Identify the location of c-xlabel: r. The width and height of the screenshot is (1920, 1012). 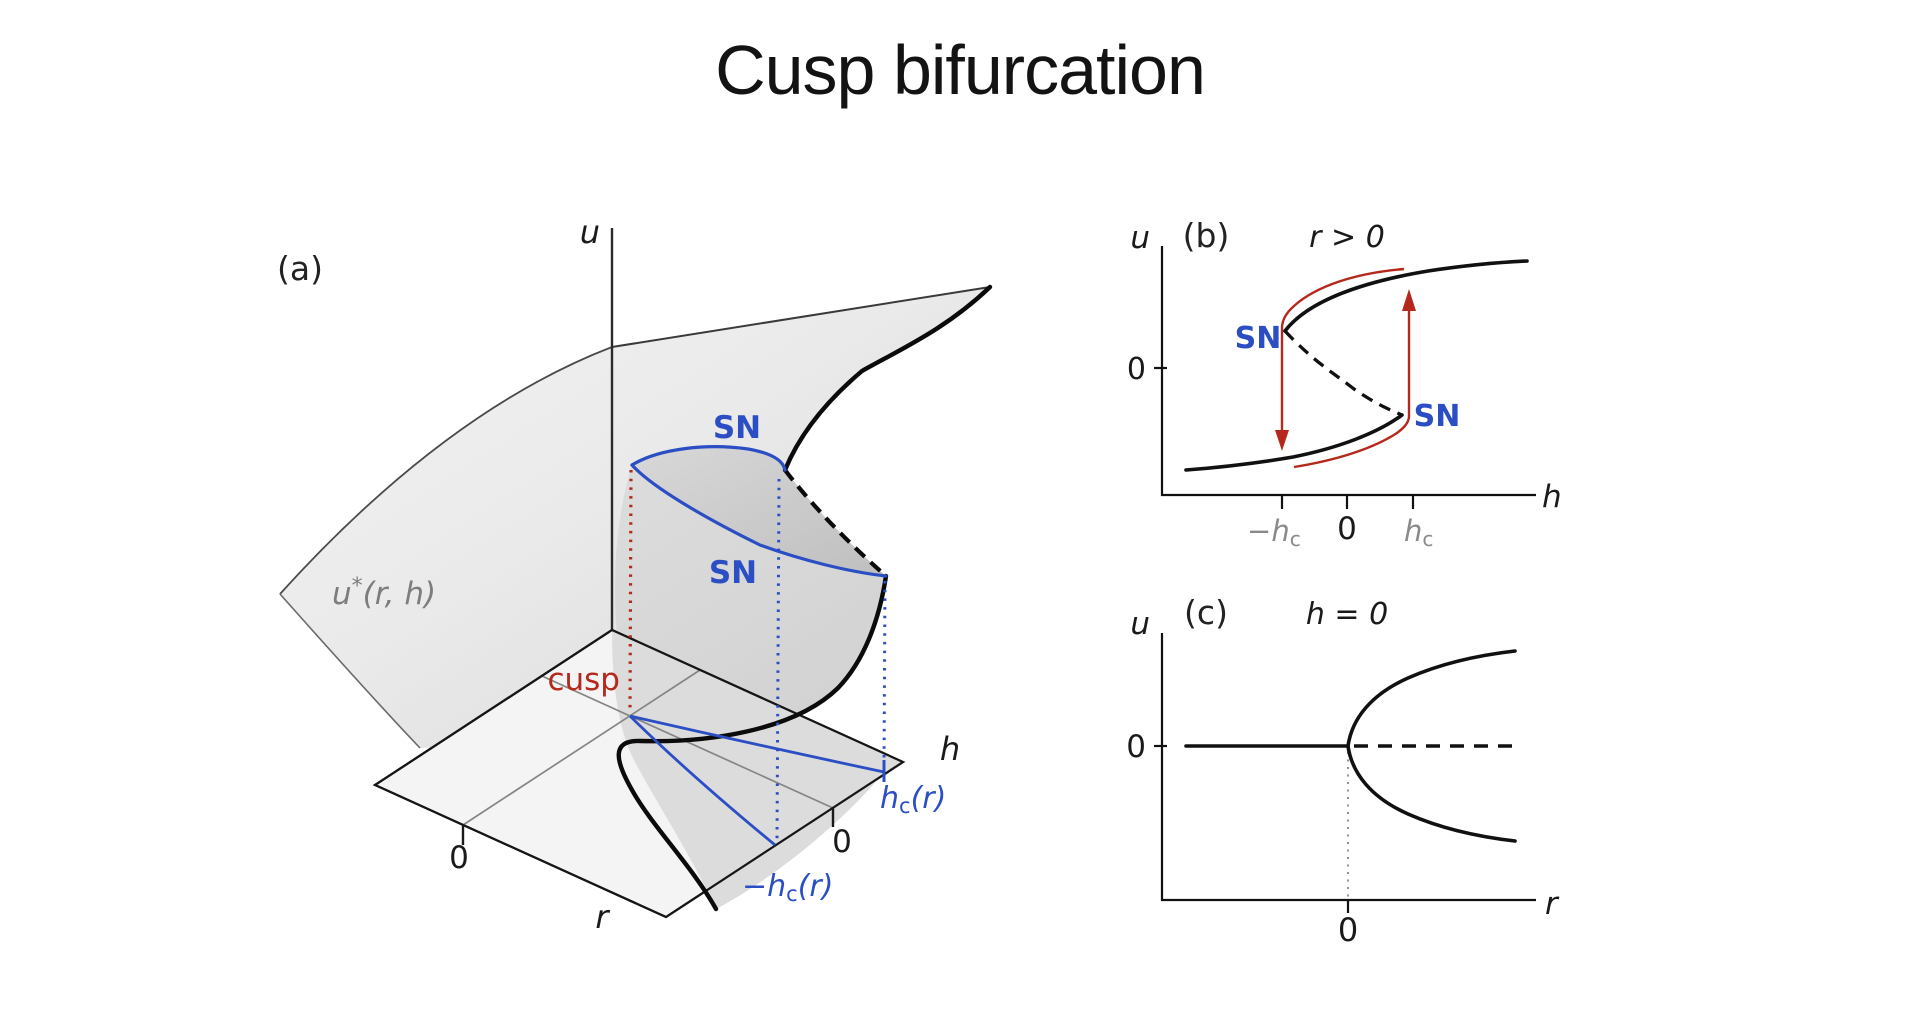
(1552, 904).